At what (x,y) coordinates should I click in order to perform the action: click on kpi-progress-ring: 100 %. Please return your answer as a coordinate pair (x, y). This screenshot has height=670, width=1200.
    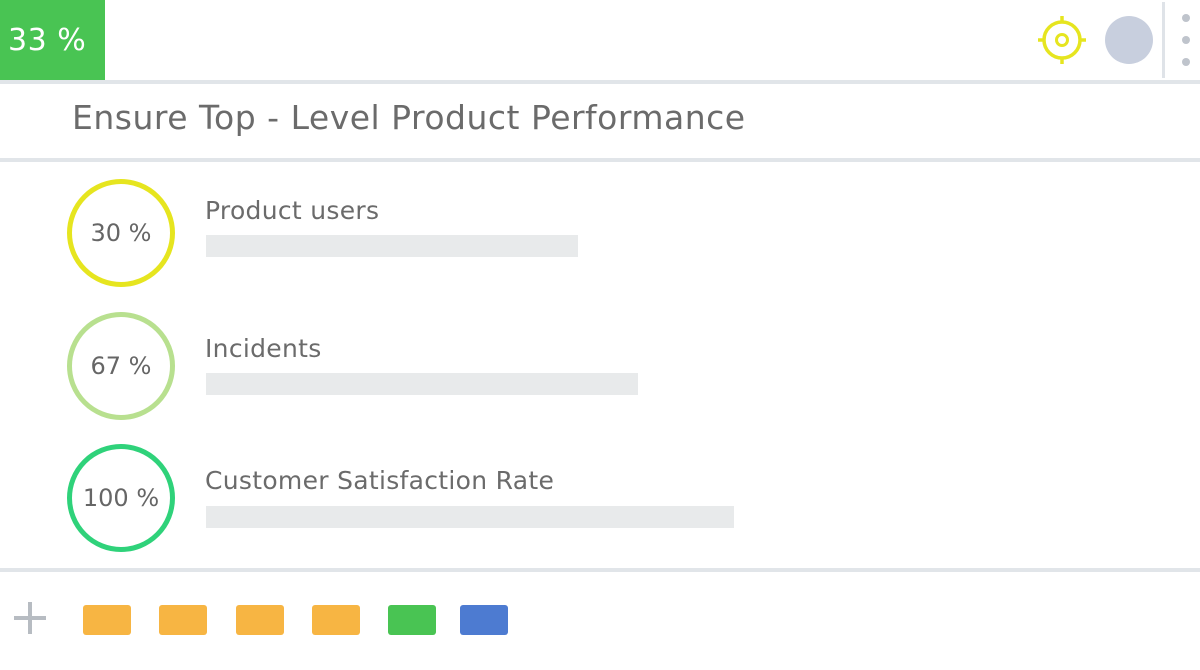
    Looking at the image, I should click on (121, 498).